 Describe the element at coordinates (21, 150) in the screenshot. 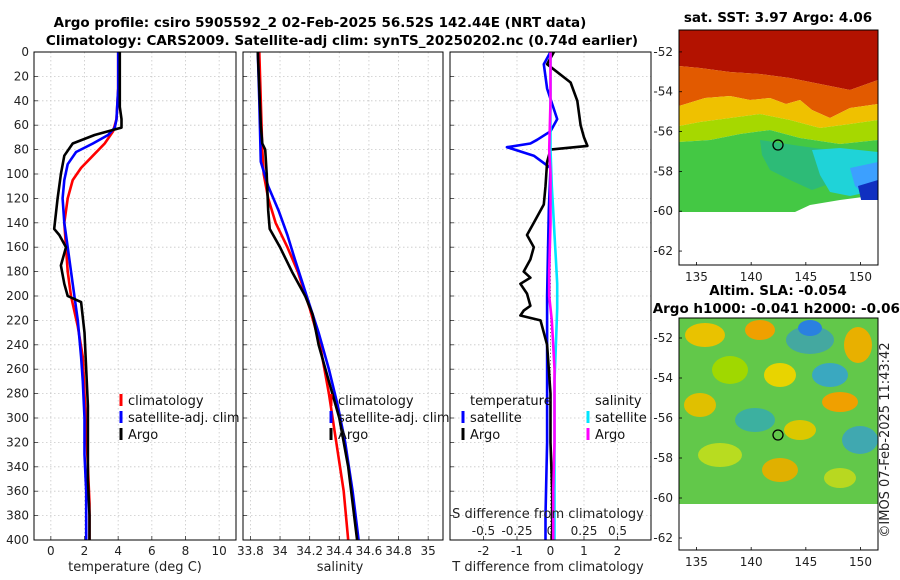

I see `depth-tick-label-80: 80` at that location.